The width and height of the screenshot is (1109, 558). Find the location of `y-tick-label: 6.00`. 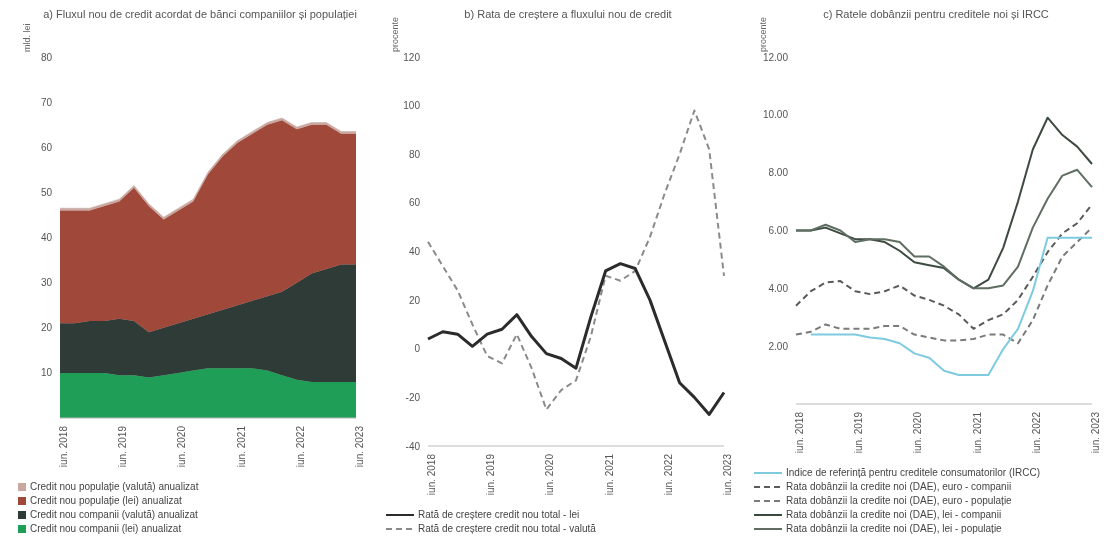

y-tick-label: 6.00 is located at coordinates (778, 231).